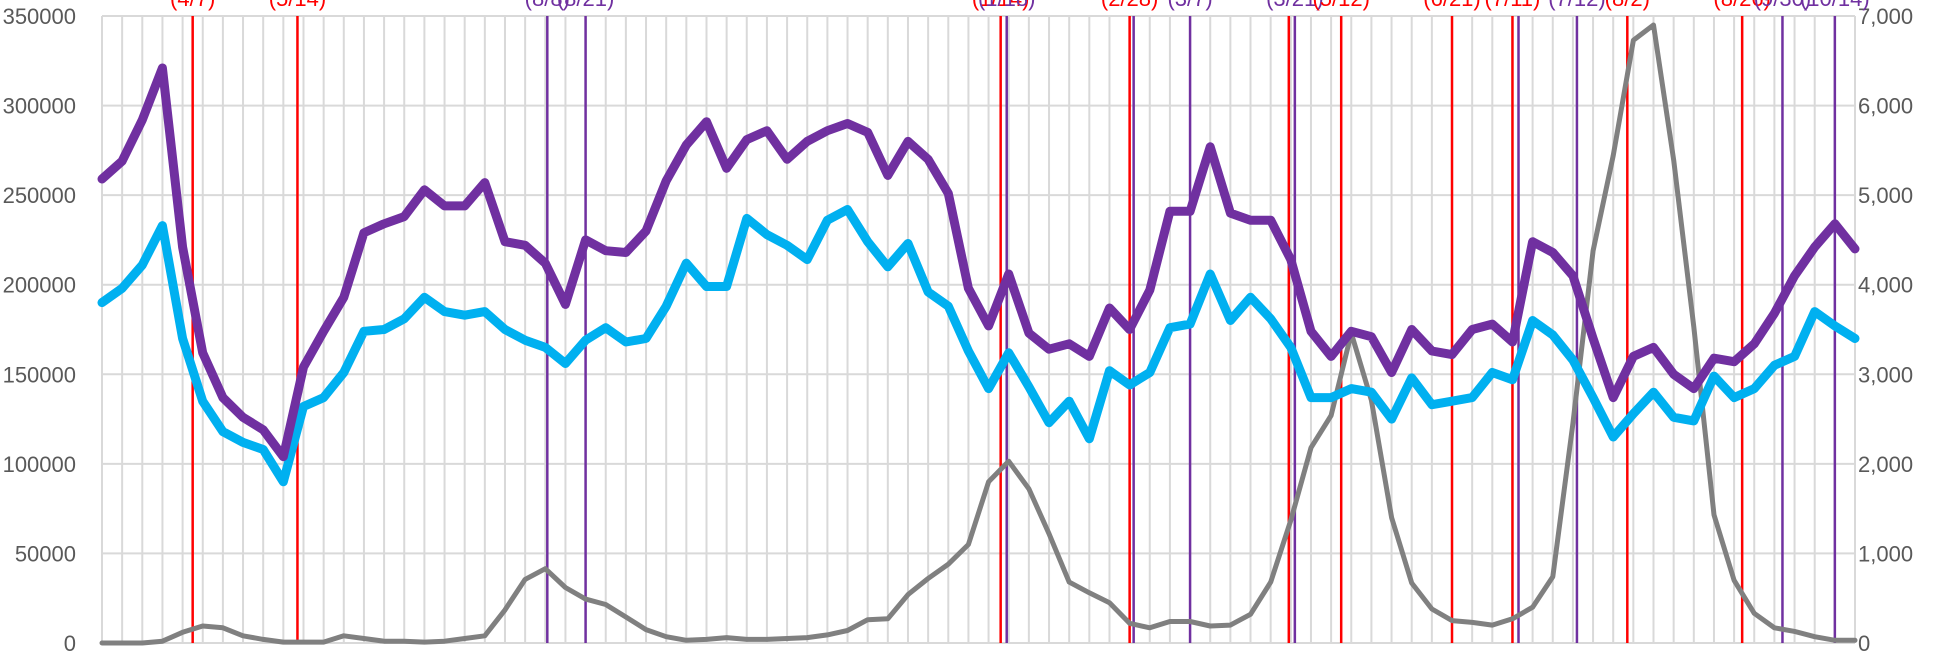 The width and height of the screenshot is (1935, 657). What do you see at coordinates (1451, 5) in the screenshot?
I see `event-label: (6/21)` at bounding box center [1451, 5].